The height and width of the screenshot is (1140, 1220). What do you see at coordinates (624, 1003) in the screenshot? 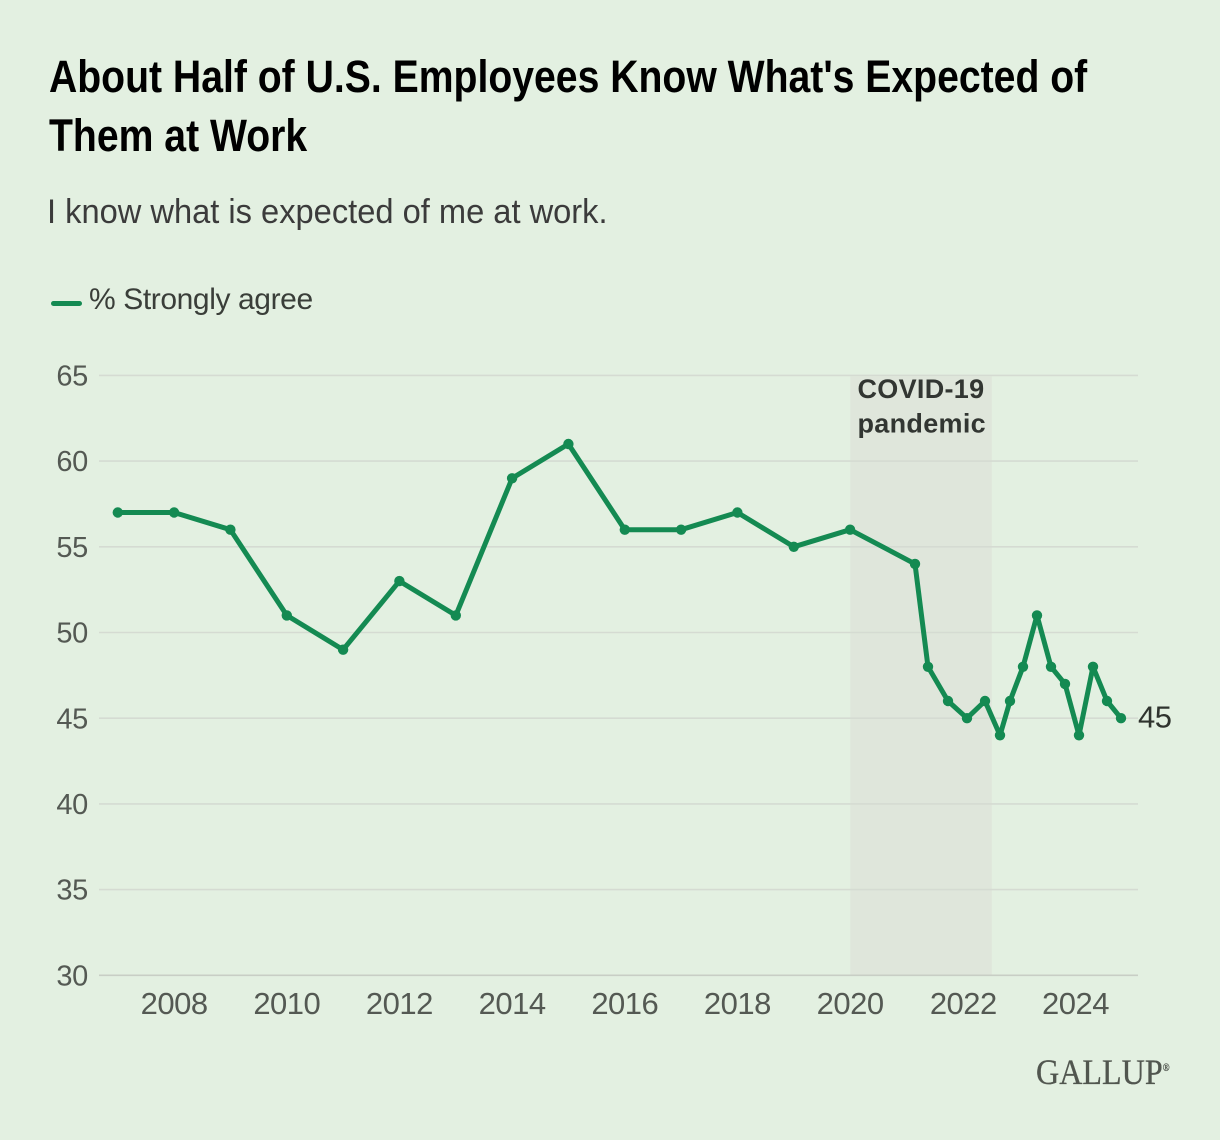
I see `svg-text: 2016` at bounding box center [624, 1003].